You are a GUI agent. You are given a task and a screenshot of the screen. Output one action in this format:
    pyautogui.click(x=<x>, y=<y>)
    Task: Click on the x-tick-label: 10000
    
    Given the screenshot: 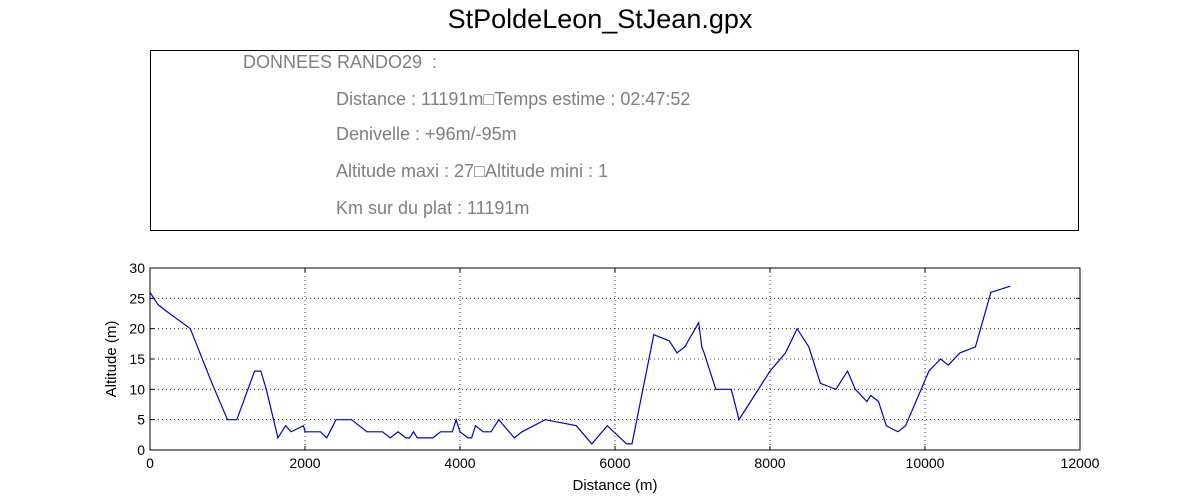 What is the action you would take?
    pyautogui.click(x=925, y=463)
    